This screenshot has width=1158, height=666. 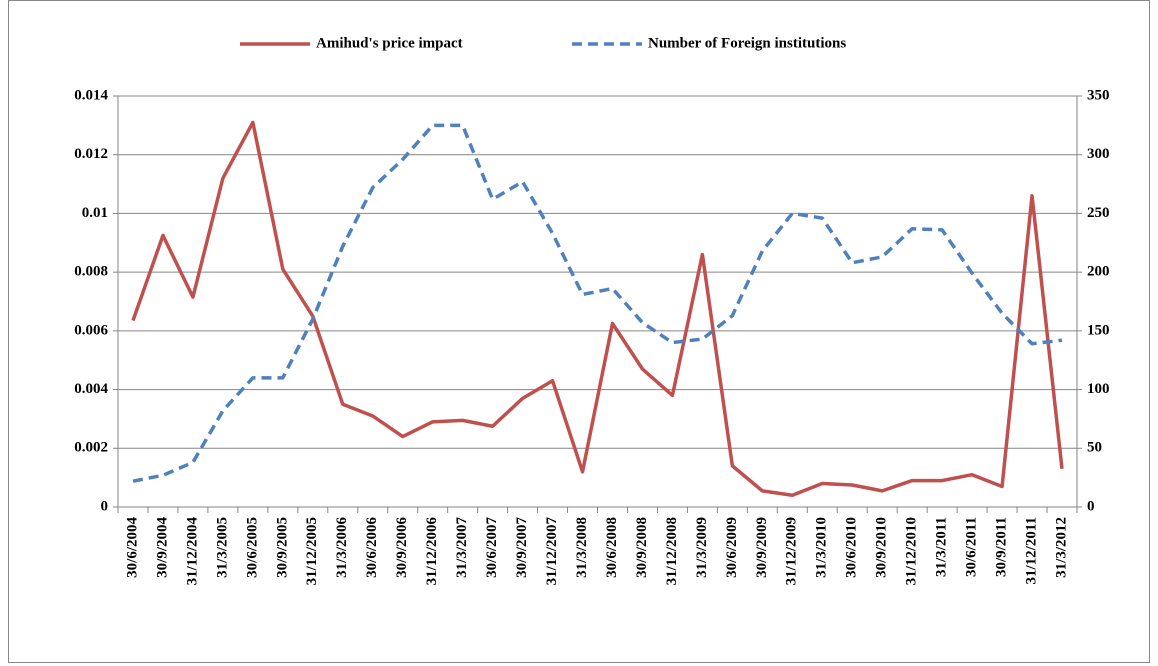 I want to click on x-tick-label: 31/3/2005, so click(x=222, y=547).